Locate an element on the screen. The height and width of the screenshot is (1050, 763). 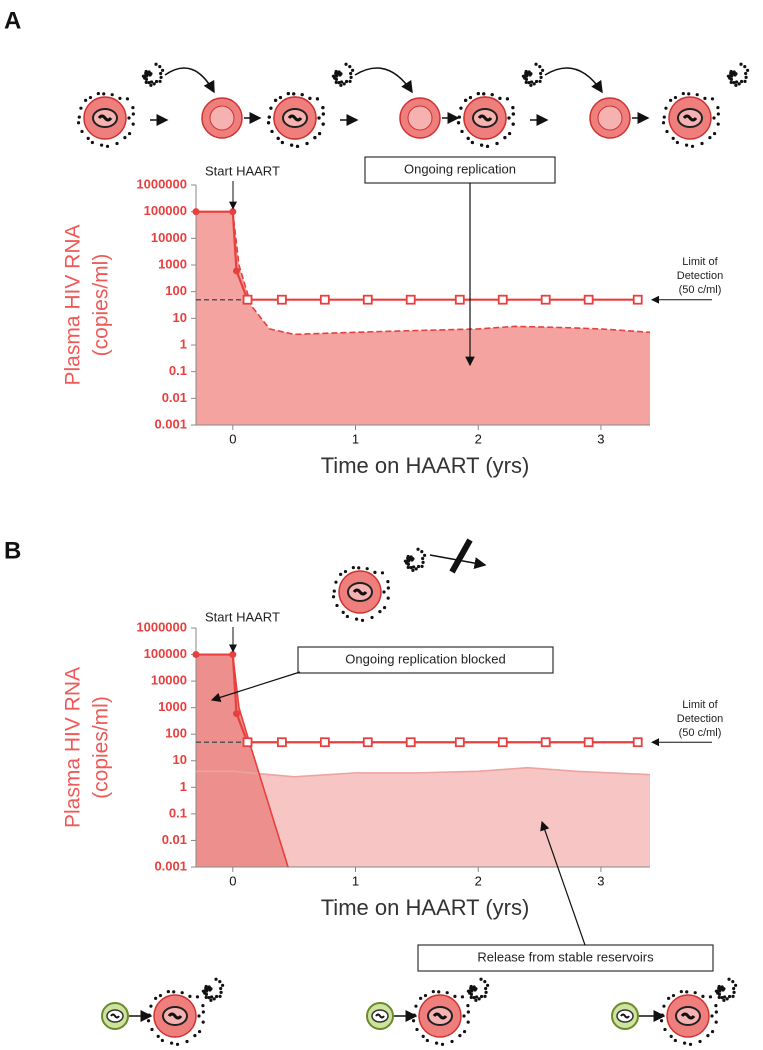
y-tick-label: 1000 is located at coordinates (172, 706).